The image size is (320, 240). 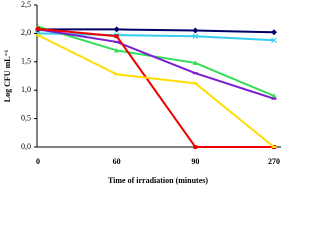 What do you see at coordinates (158, 180) in the screenshot?
I see `x-axis-title: Time of irradiation (minutes)` at bounding box center [158, 180].